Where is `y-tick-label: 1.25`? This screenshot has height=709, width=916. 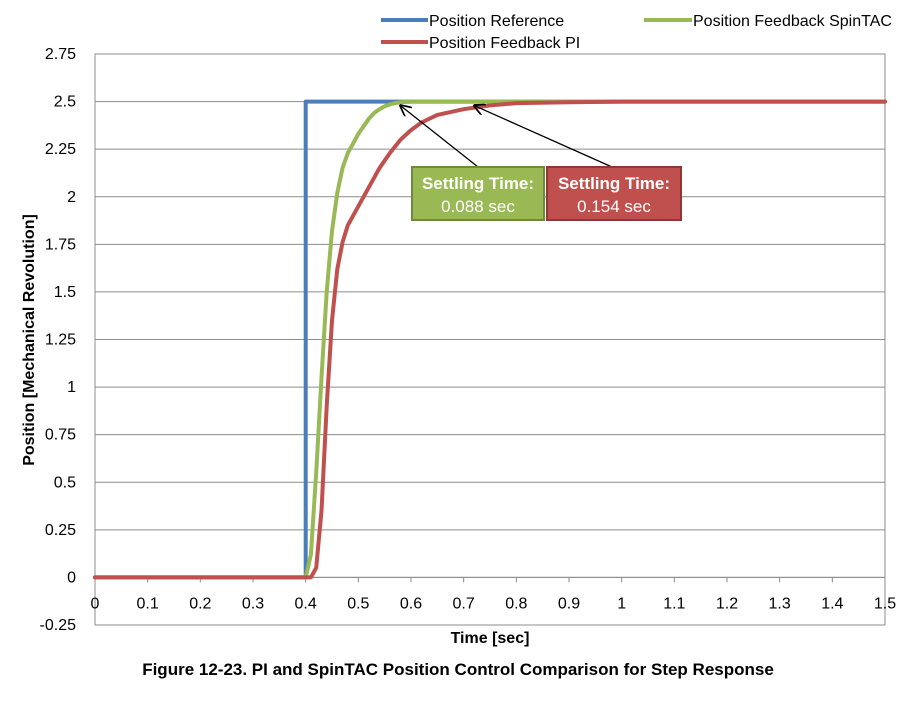 y-tick-label: 1.25 is located at coordinates (60, 340).